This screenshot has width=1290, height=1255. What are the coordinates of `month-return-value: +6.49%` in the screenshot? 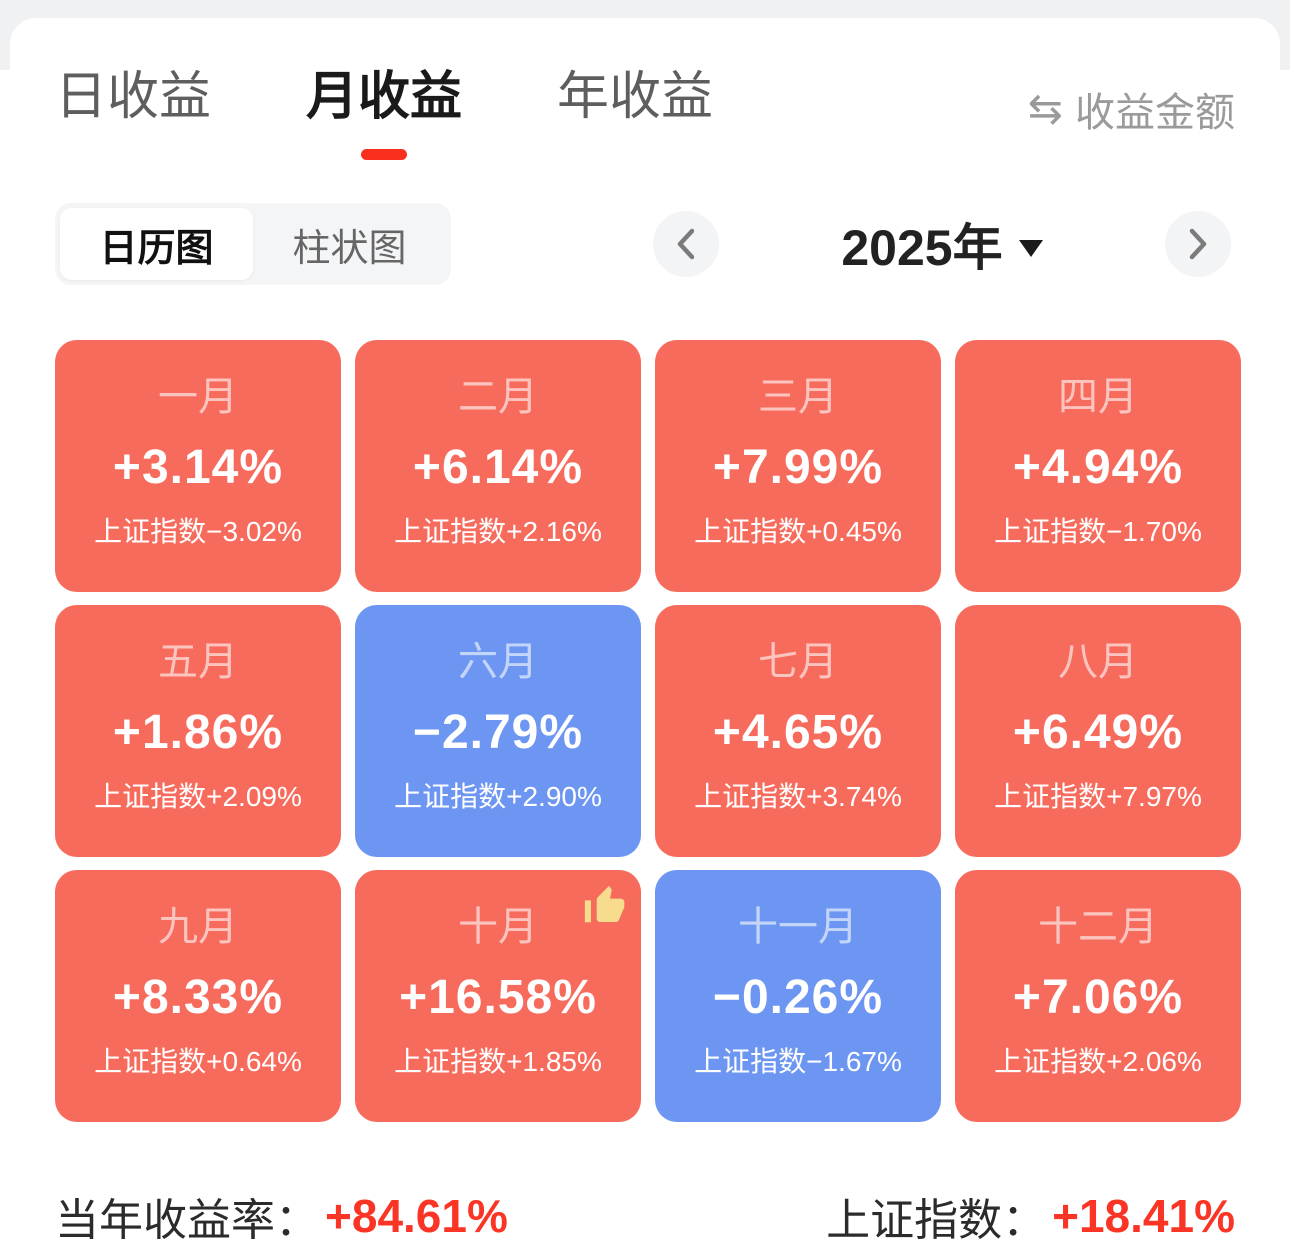 It's located at (1098, 732).